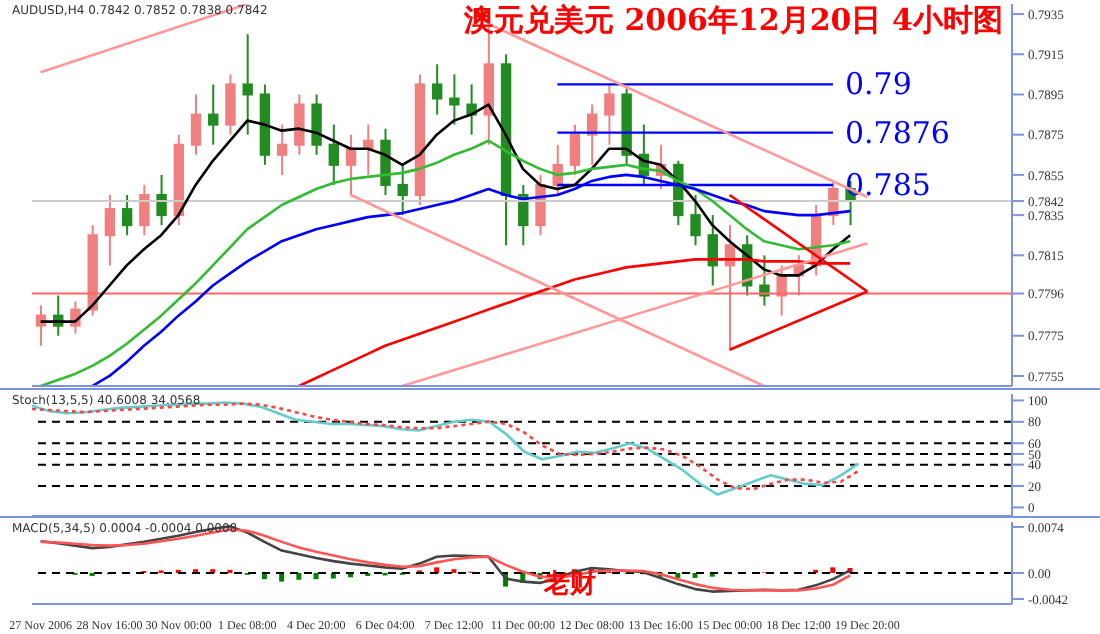  Describe the element at coordinates (878, 84) in the screenshot. I see `ref-line-label: 0.79` at that location.